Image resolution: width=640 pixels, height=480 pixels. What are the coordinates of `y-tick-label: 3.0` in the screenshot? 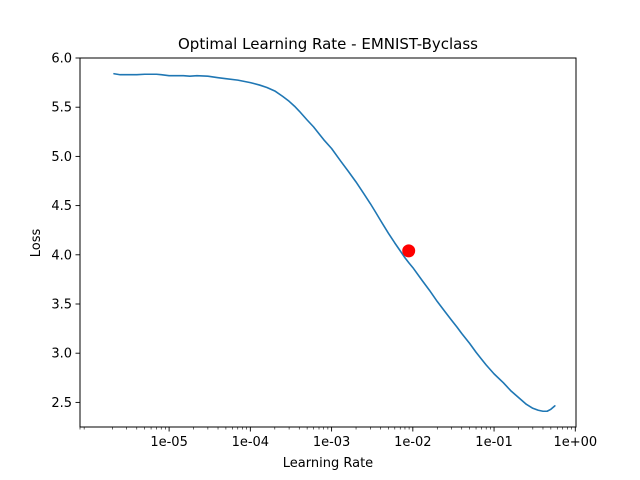 It's located at (61, 354).